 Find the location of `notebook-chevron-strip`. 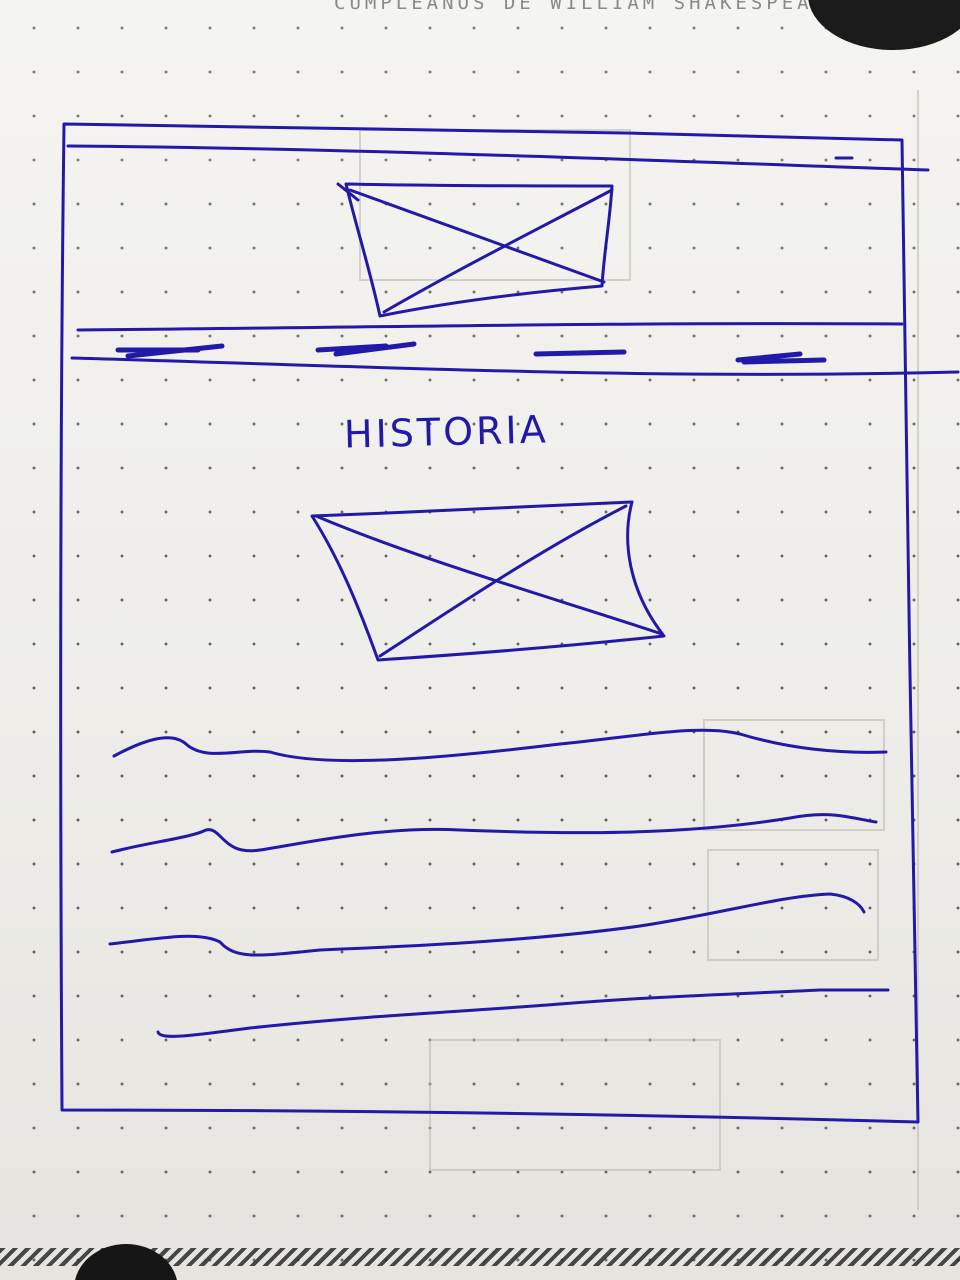

notebook-chevron-strip is located at coordinates (480, 1257).